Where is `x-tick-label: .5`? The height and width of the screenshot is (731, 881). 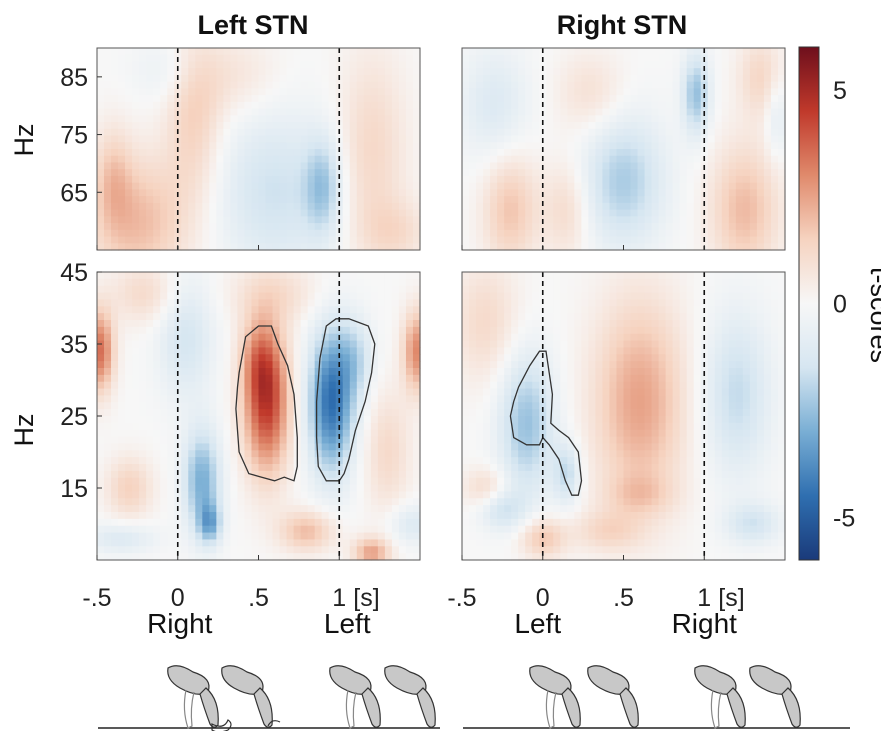 x-tick-label: .5 is located at coordinates (258, 598).